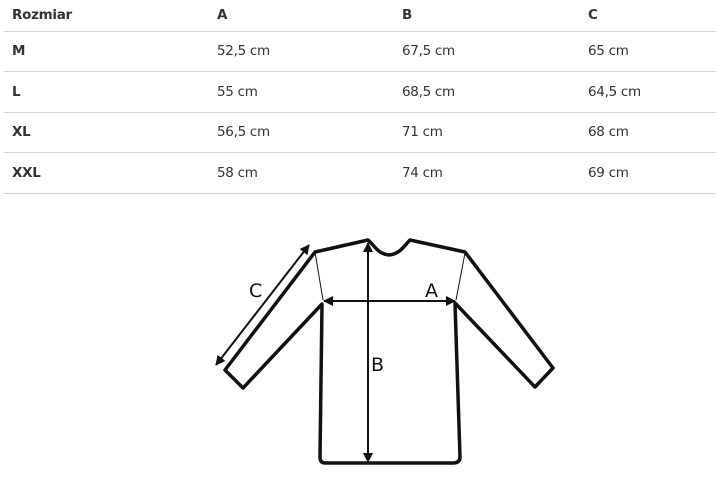 This screenshot has height=498, width=716. I want to click on b-cell: 68,5 cm, so click(487, 92).